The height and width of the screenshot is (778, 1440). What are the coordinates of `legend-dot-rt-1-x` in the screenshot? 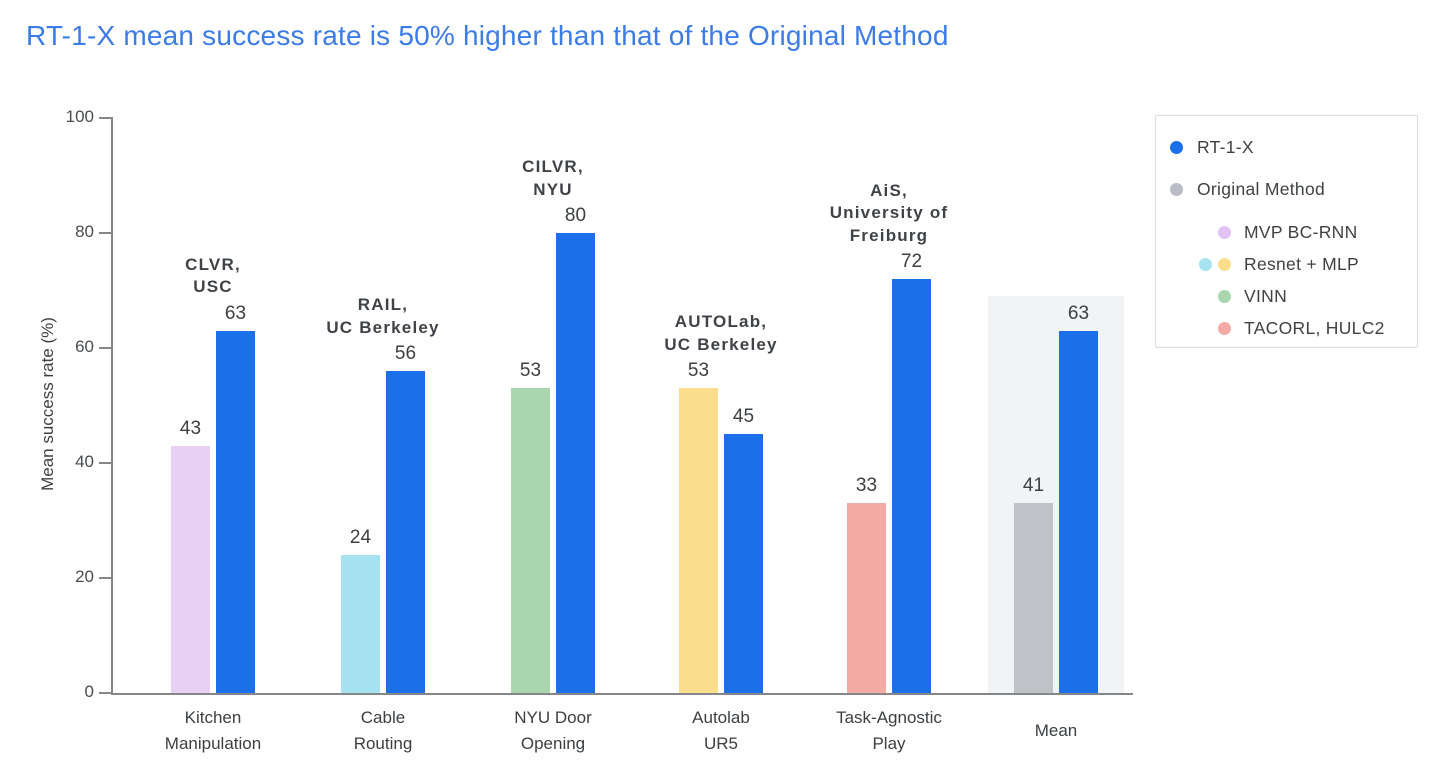 It's located at (1176, 147).